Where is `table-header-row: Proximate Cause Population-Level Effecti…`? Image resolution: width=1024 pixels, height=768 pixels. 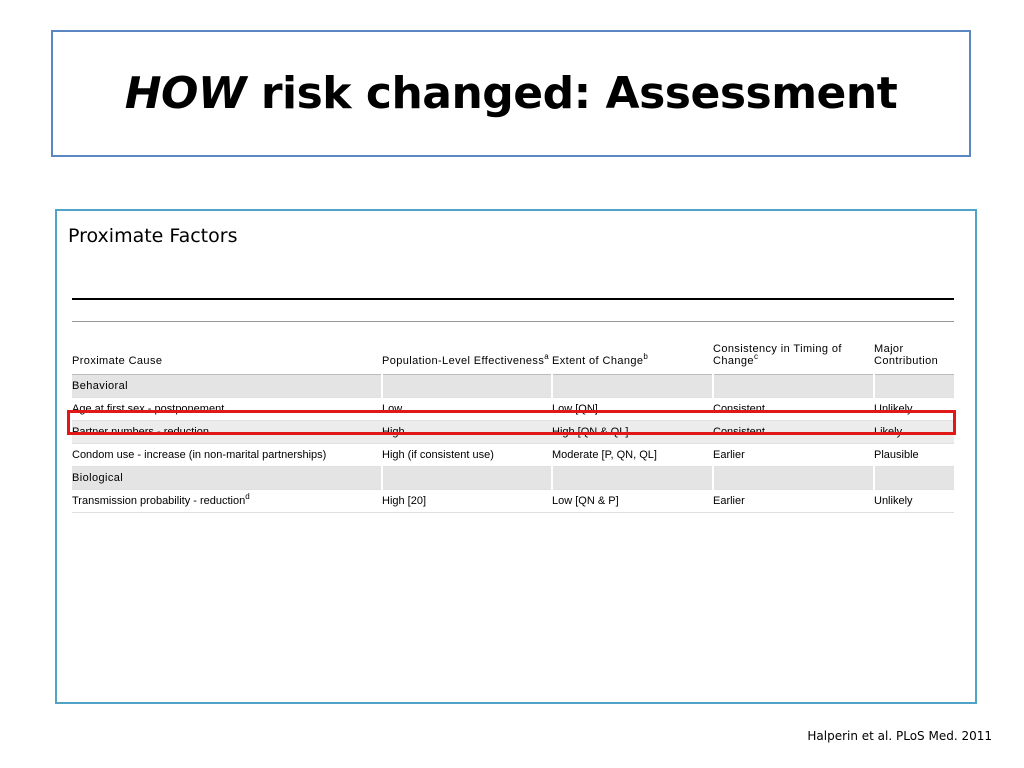
table-header-row: Proximate Cause Population-Level Effecti… is located at coordinates (513, 348).